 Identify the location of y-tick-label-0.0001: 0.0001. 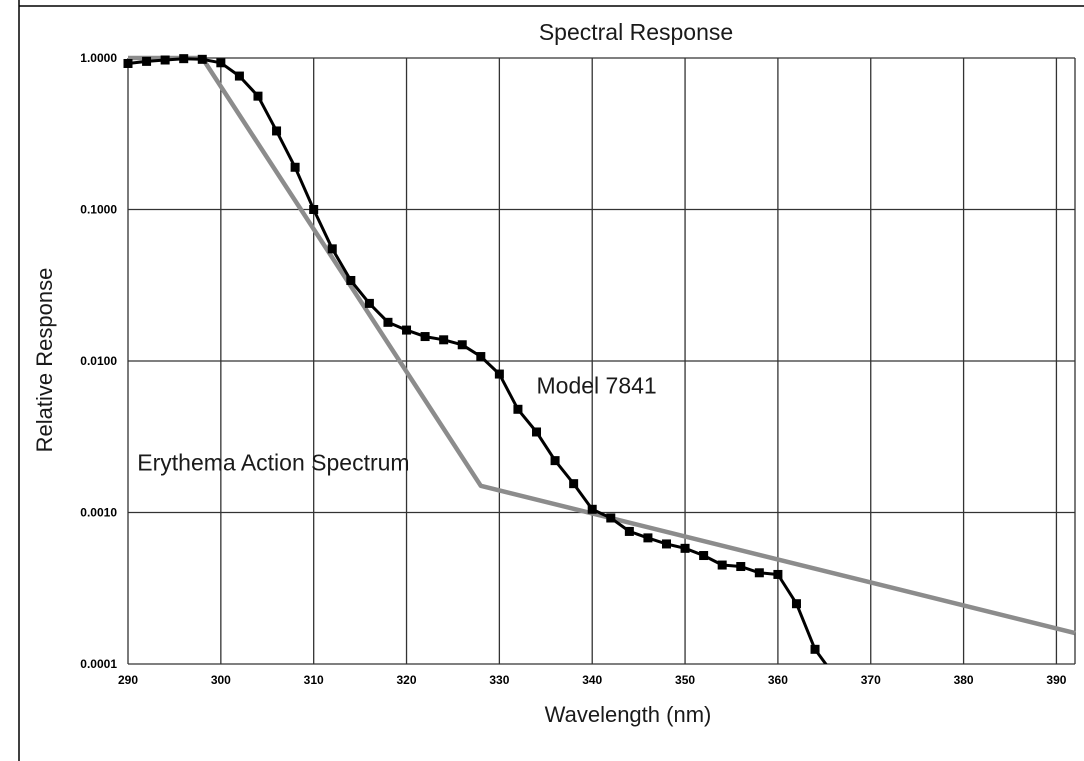
(98, 664).